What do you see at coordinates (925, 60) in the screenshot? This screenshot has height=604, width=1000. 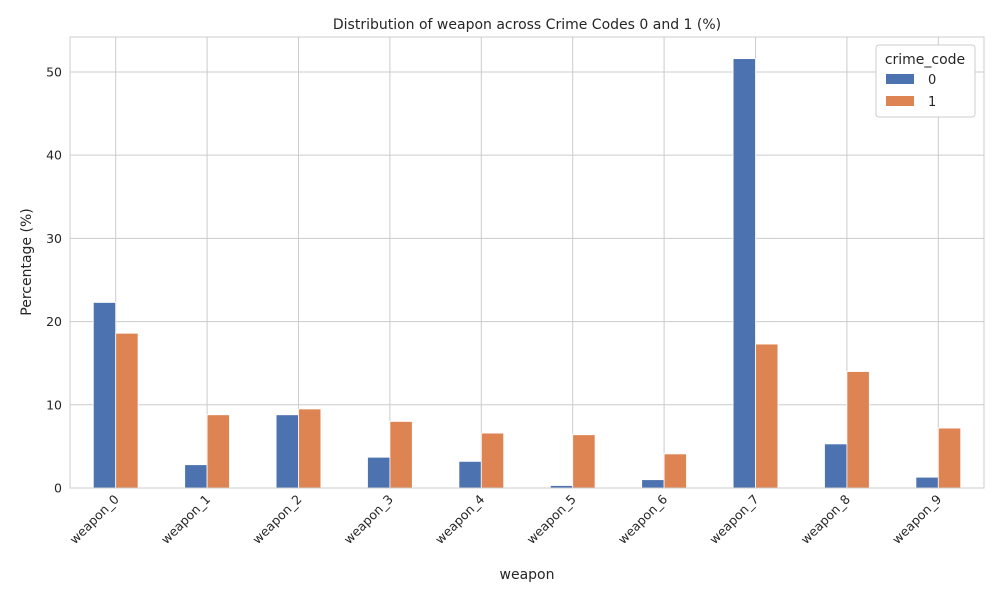 I see `legend-title: crime_code` at bounding box center [925, 60].